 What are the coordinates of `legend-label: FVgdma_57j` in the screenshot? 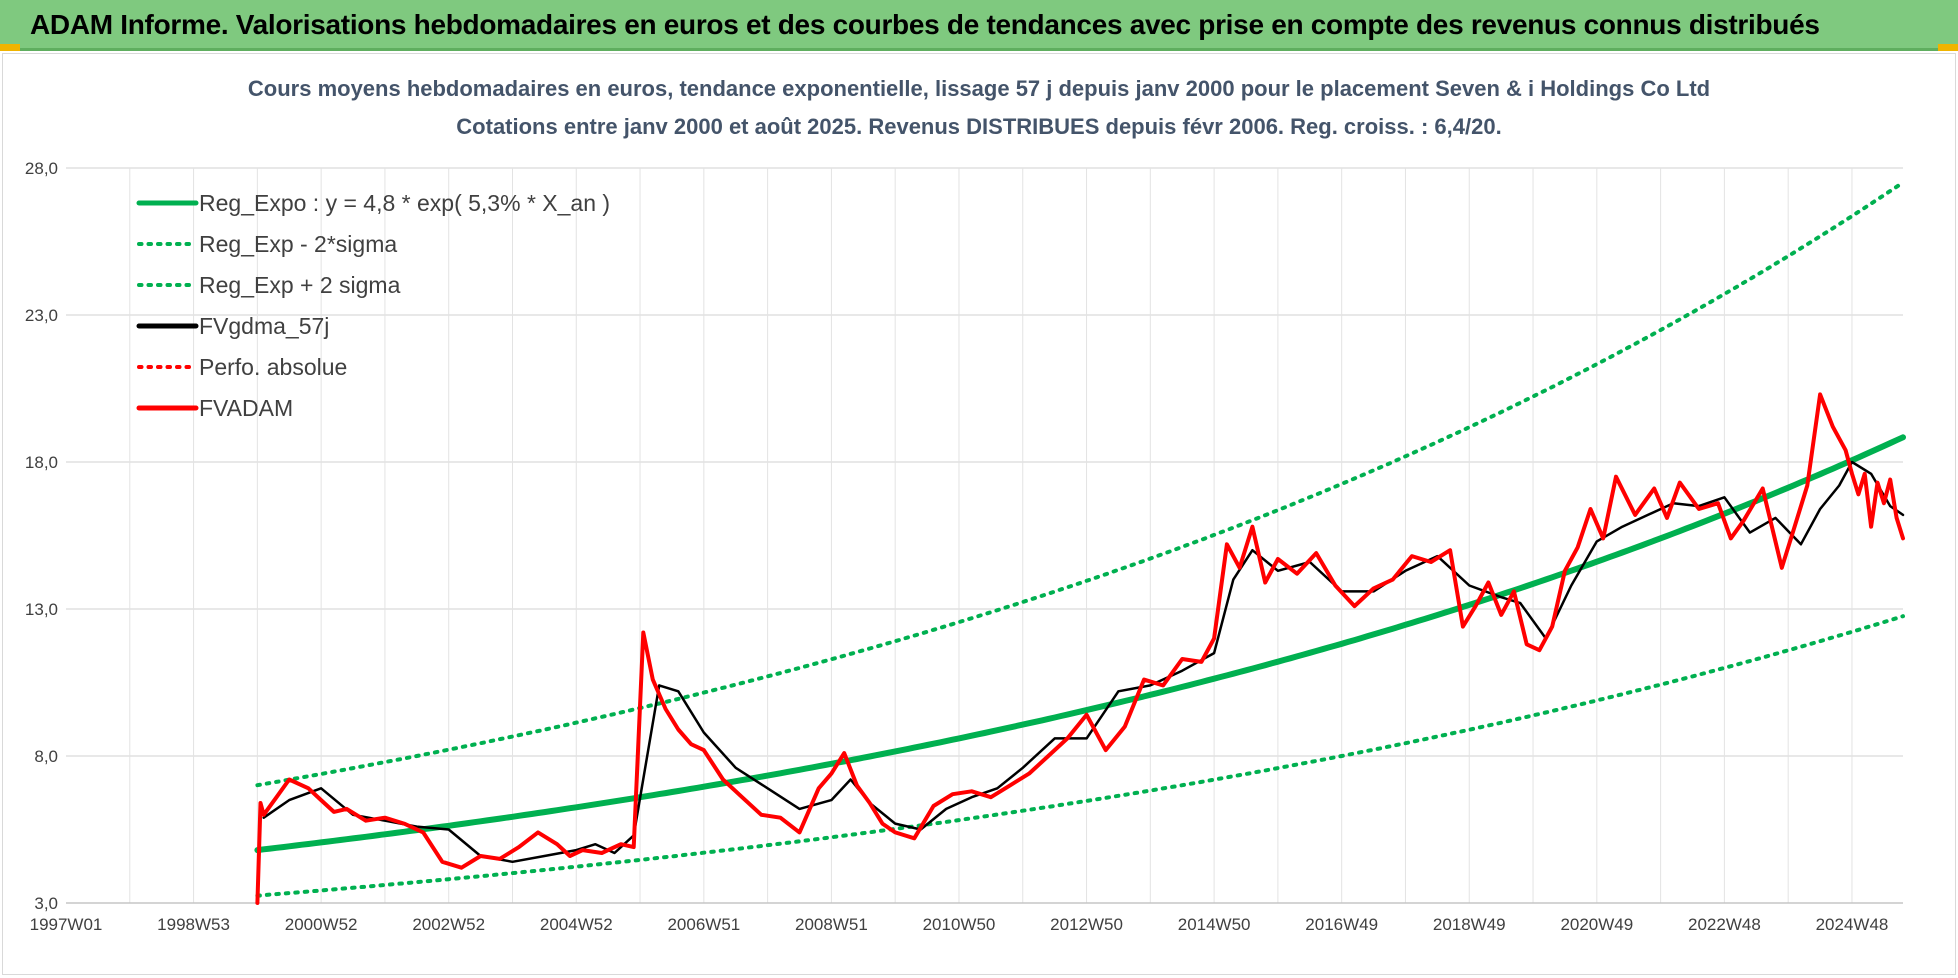 It's located at (264, 326).